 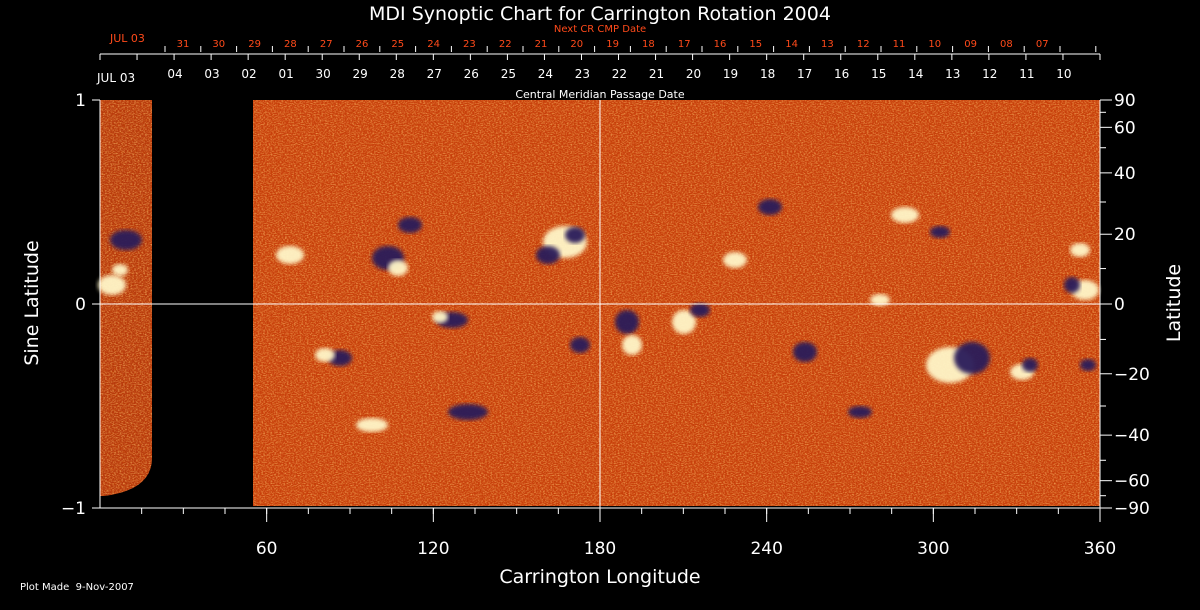 I want to click on next-cr-axis-label: Next CR CMP Date, so click(x=600, y=29).